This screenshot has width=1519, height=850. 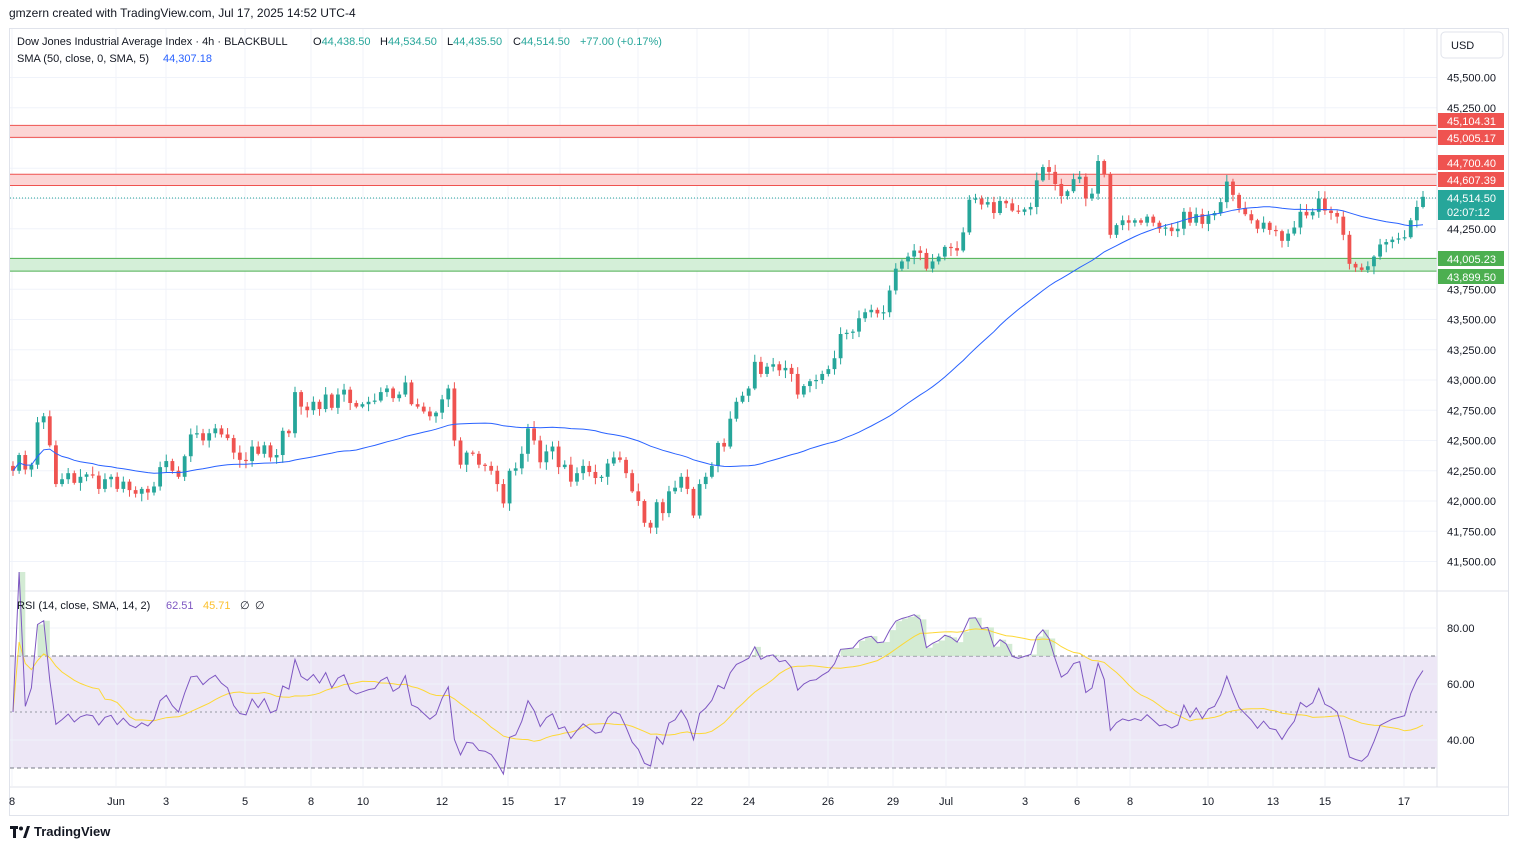 I want to click on legend-change: +77.00 (+0.17%), so click(x=621, y=42).